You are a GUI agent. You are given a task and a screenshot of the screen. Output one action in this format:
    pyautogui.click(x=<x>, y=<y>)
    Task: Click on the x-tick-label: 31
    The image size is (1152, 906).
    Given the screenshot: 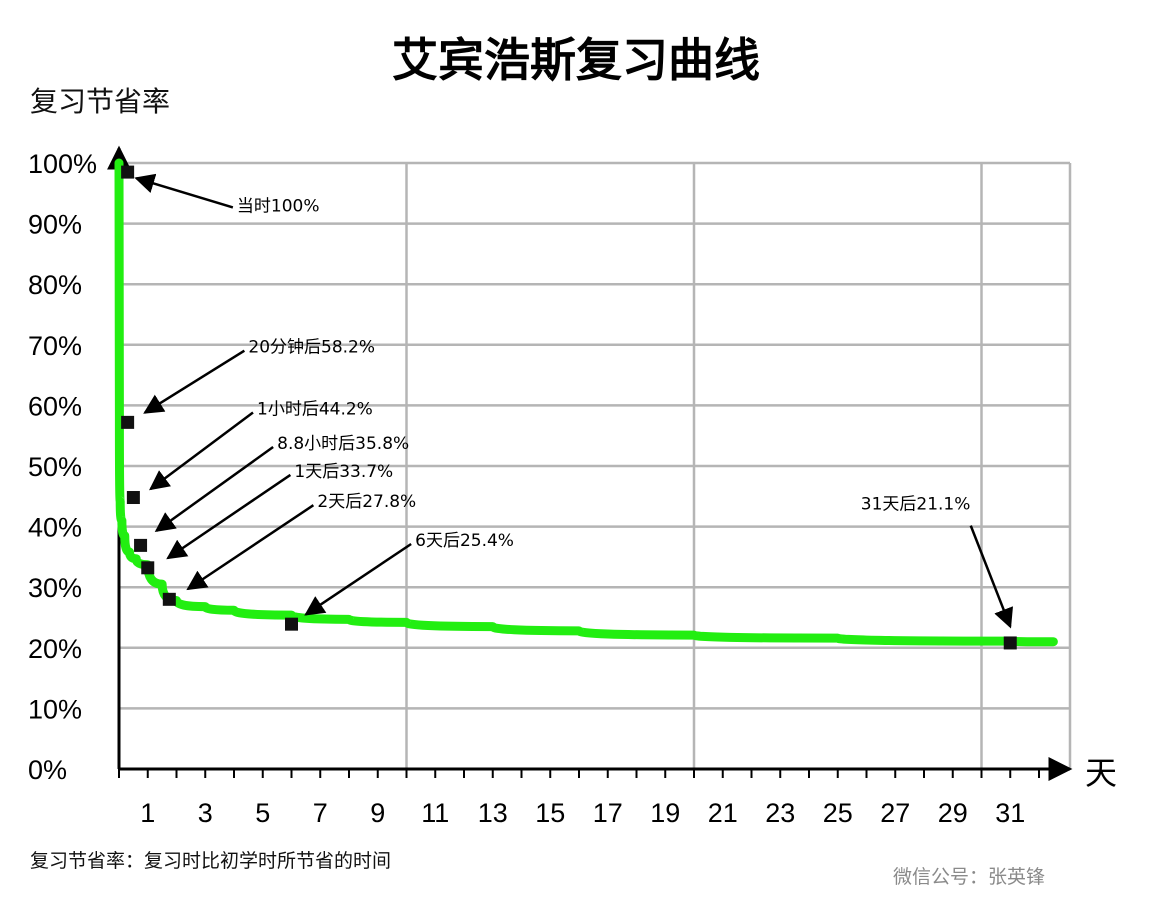 What is the action you would take?
    pyautogui.click(x=1010, y=813)
    